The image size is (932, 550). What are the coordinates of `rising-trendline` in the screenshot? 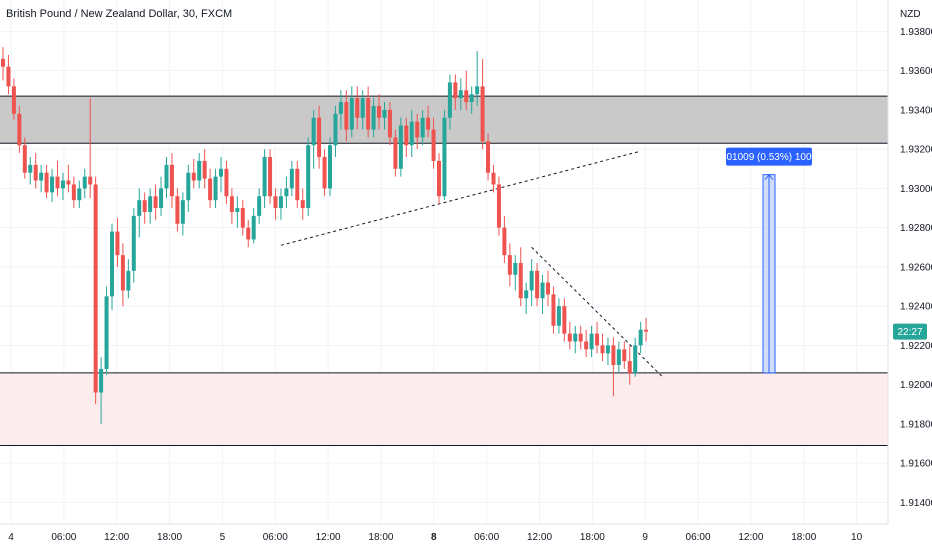 It's located at (460, 198).